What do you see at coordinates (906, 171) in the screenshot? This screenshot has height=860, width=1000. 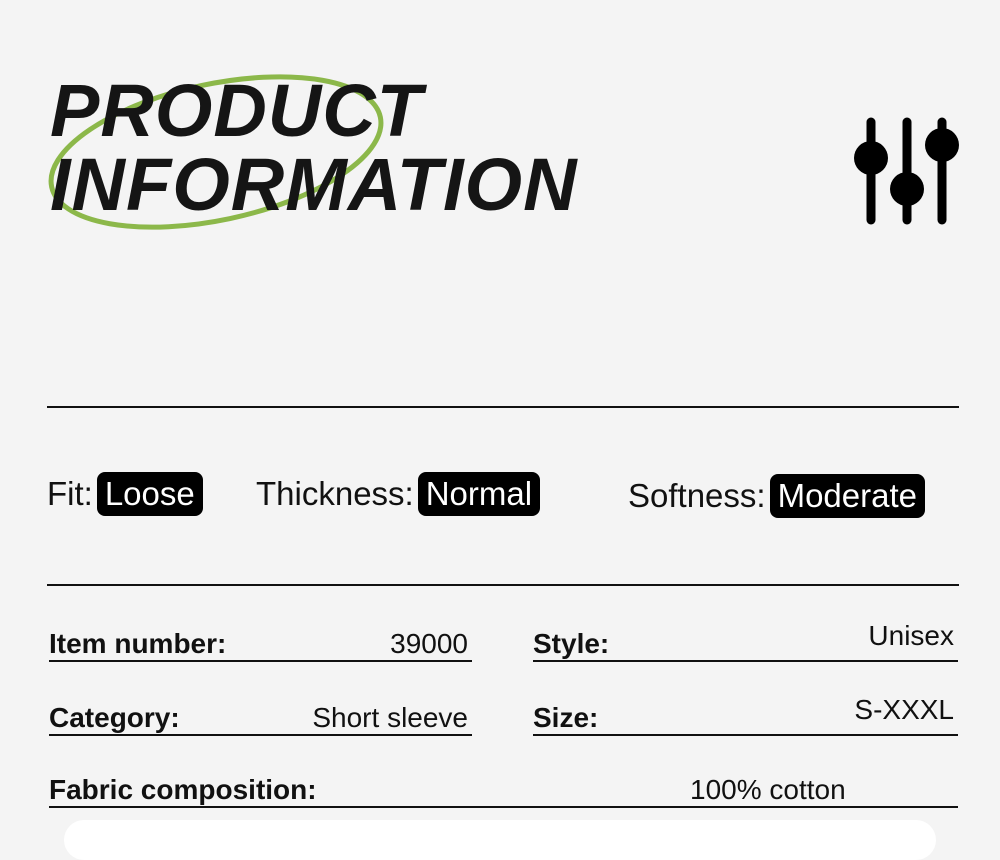 I see `sliders-icon` at bounding box center [906, 171].